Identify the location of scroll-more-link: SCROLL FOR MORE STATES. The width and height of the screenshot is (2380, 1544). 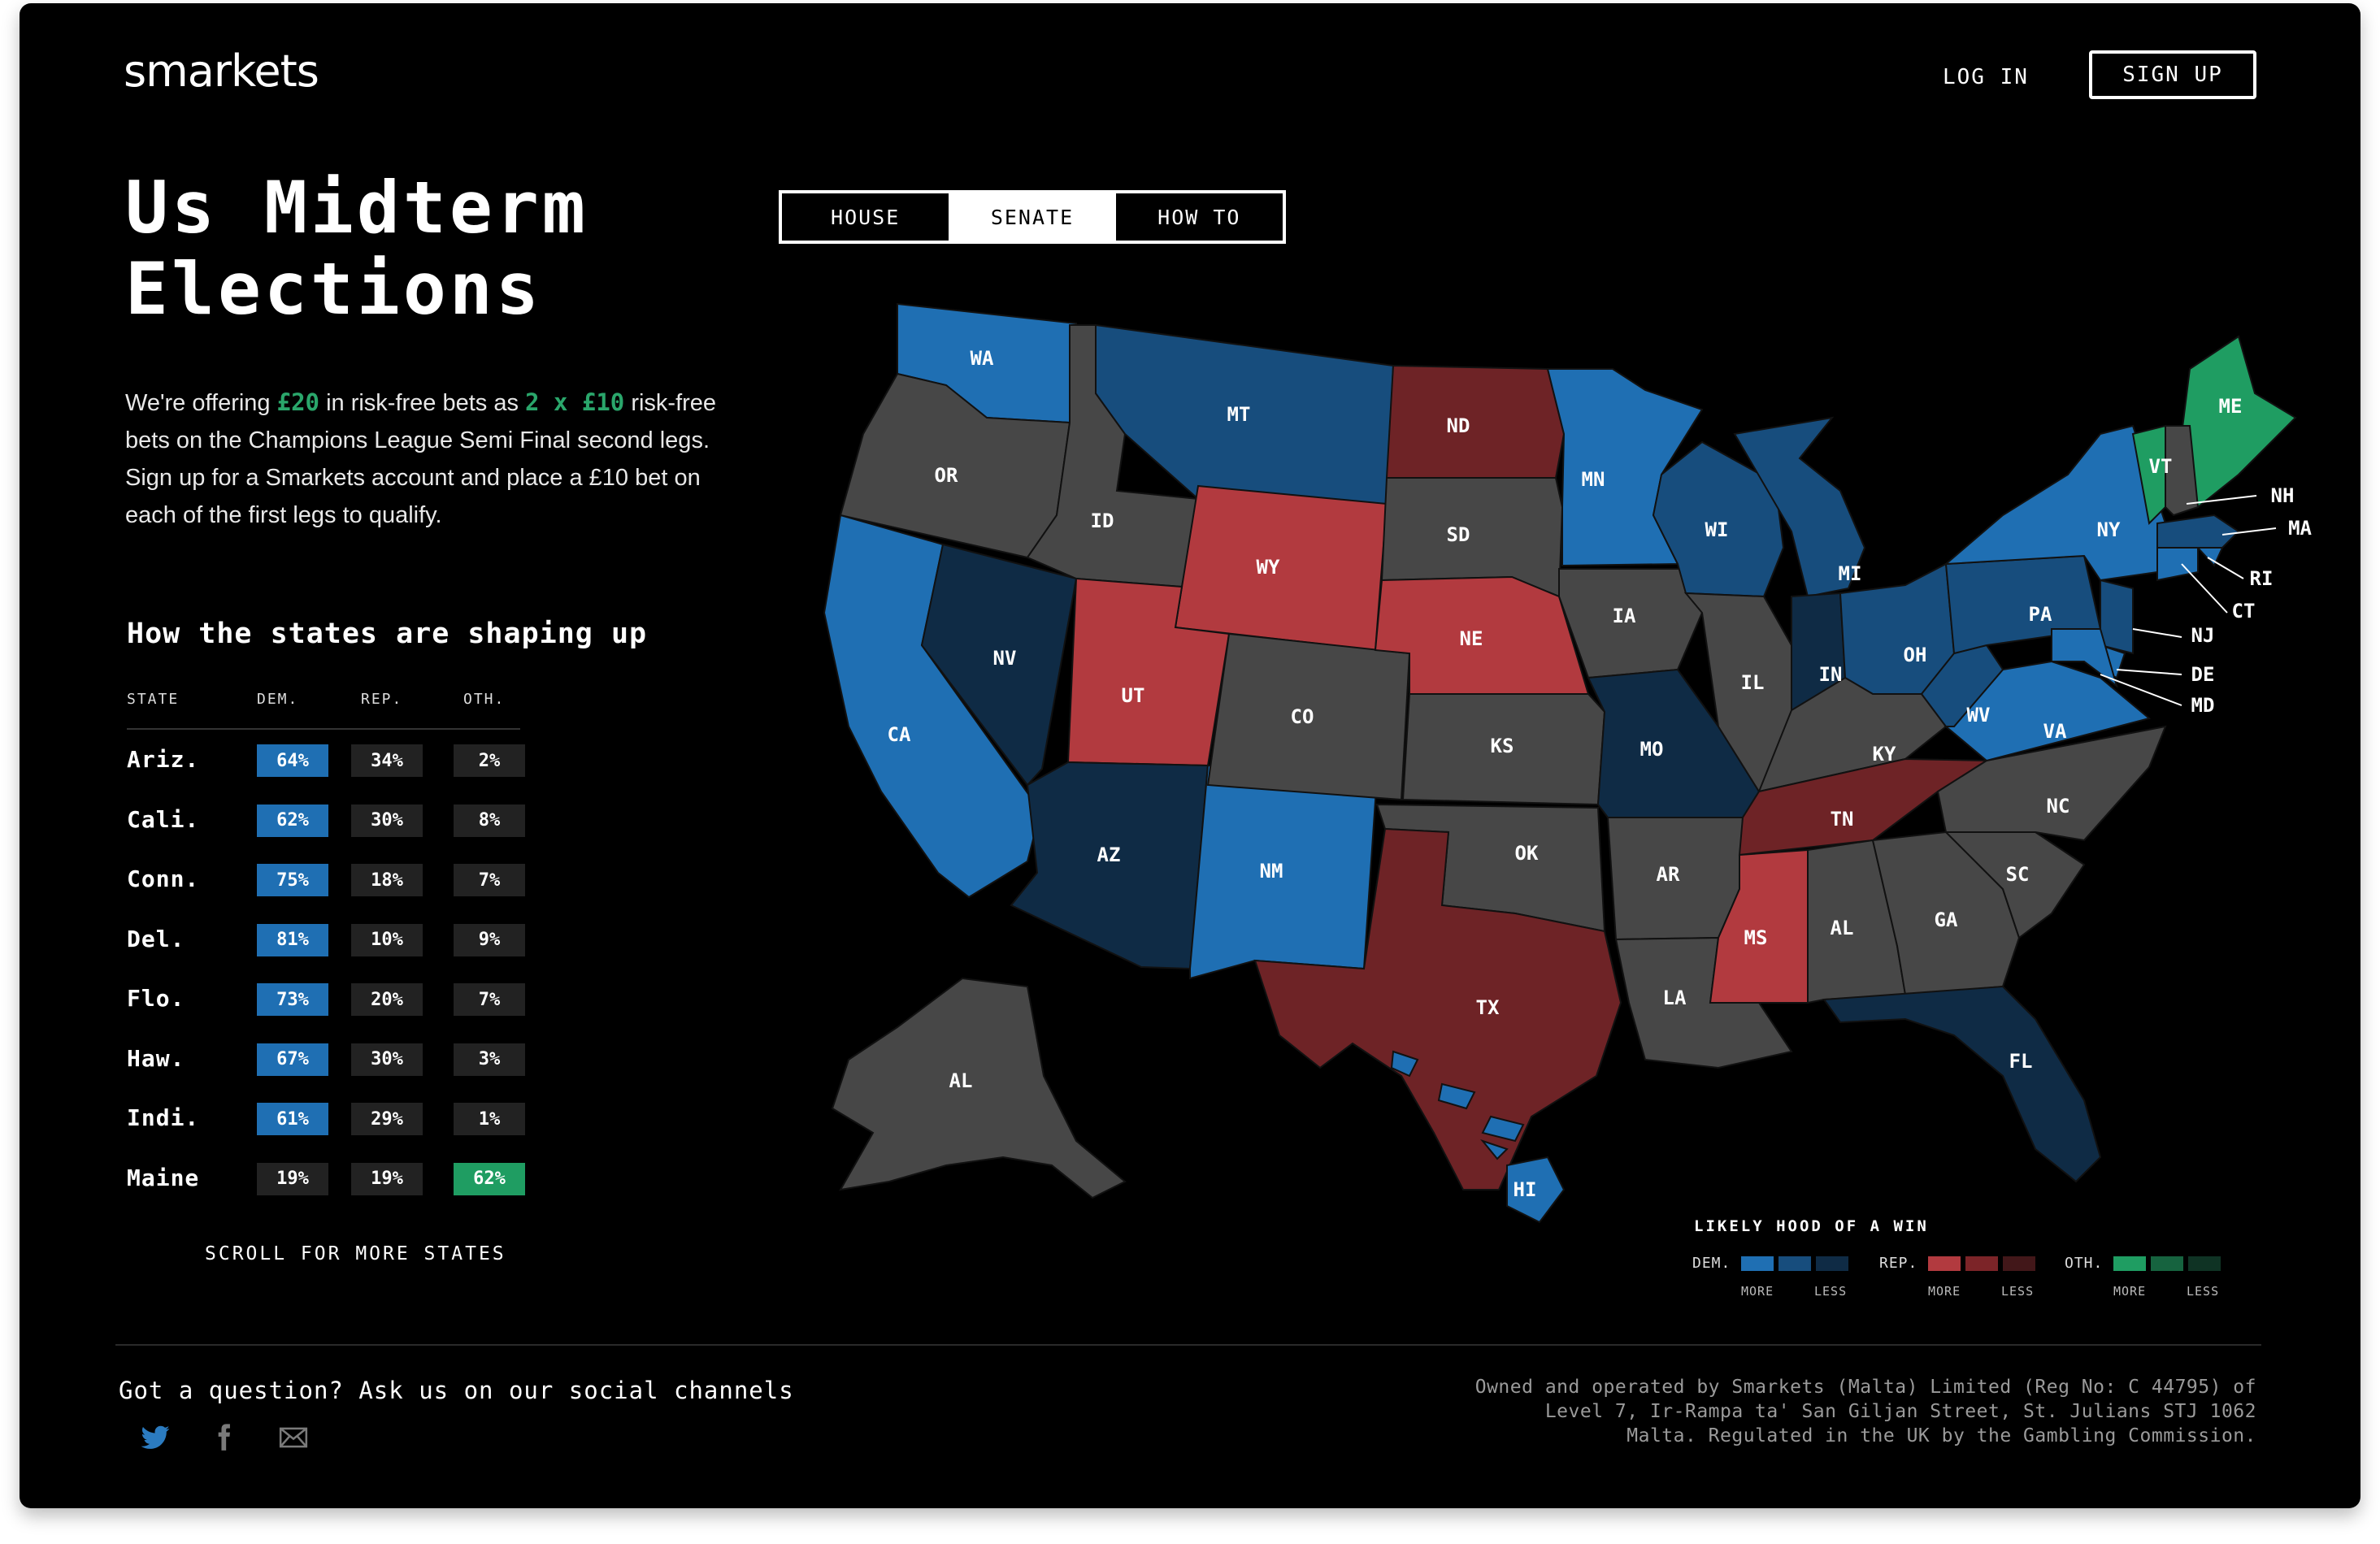
(355, 1253).